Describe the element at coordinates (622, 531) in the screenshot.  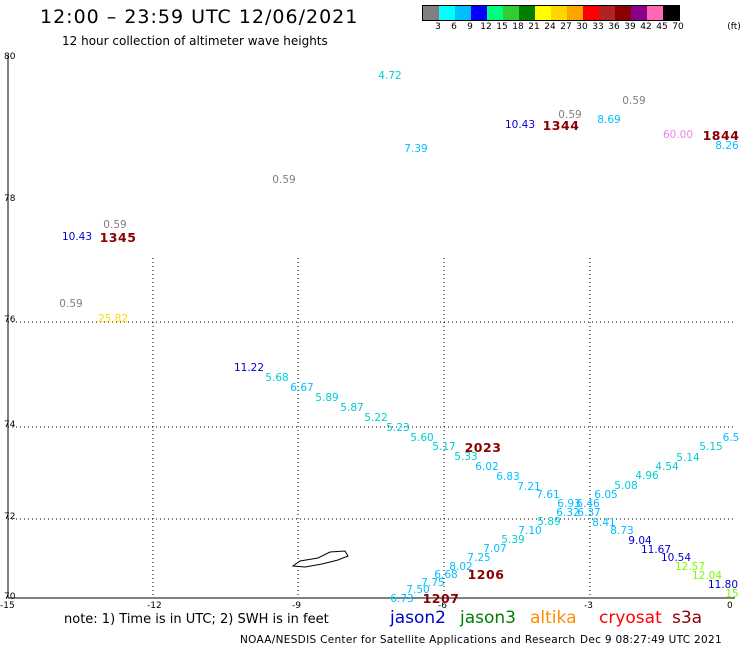
I see `wave-height-value: 8.73` at that location.